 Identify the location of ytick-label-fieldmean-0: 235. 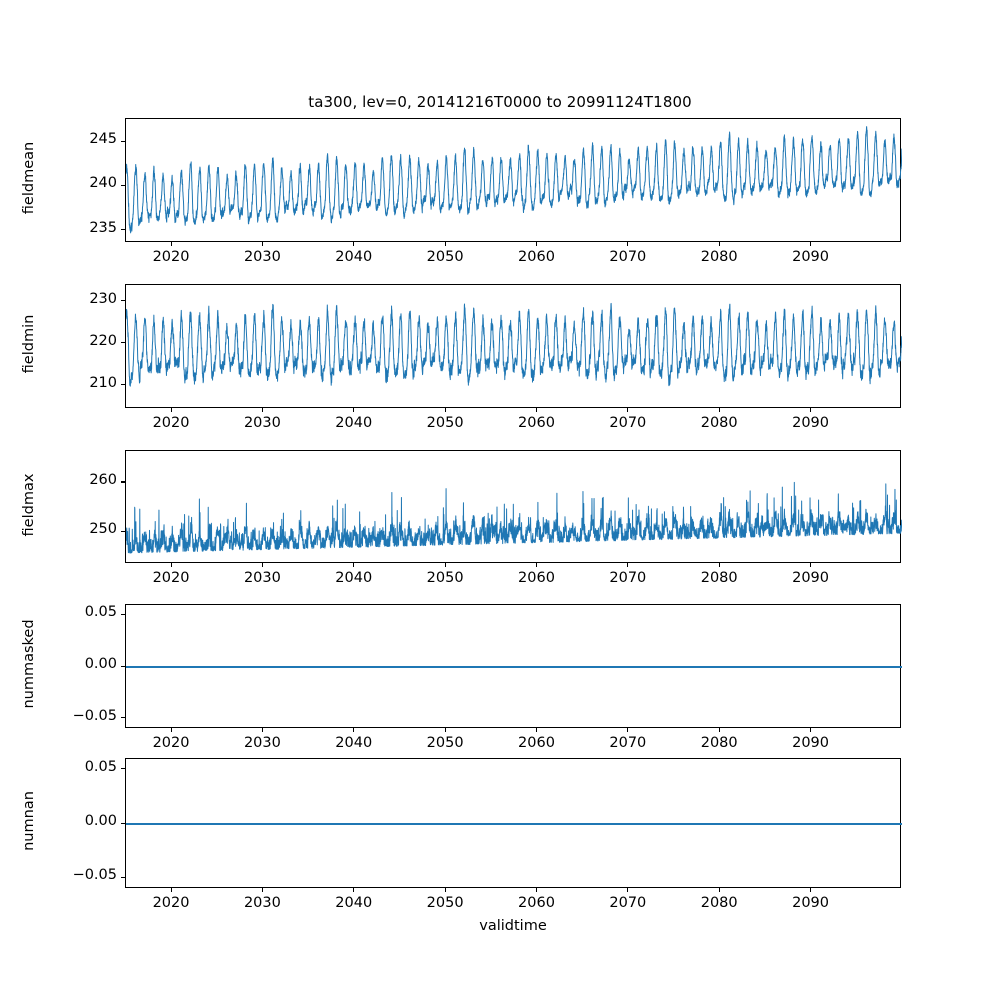
(103, 227).